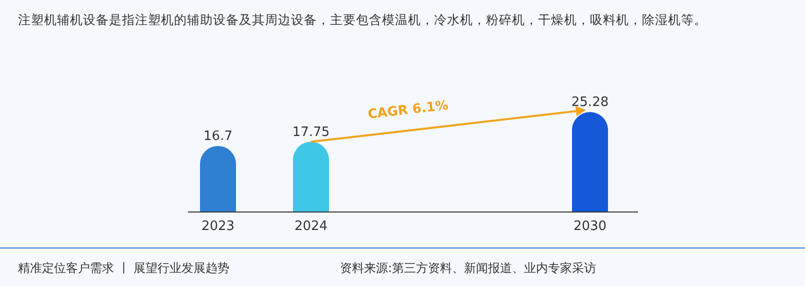 This screenshot has height=286, width=805. I want to click on x-tick-label: 2024, so click(311, 226).